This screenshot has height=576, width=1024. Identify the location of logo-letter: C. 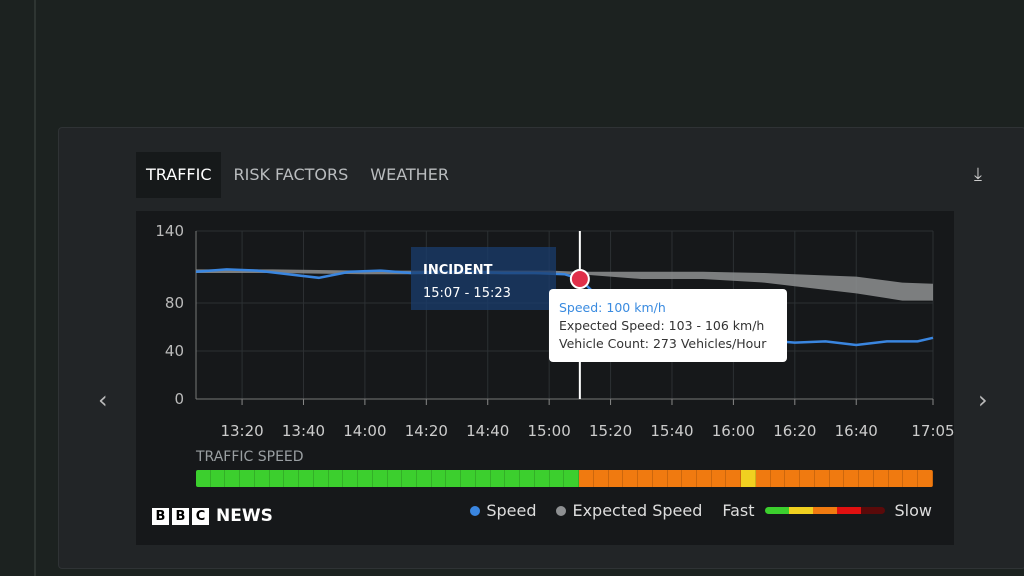
(200, 516).